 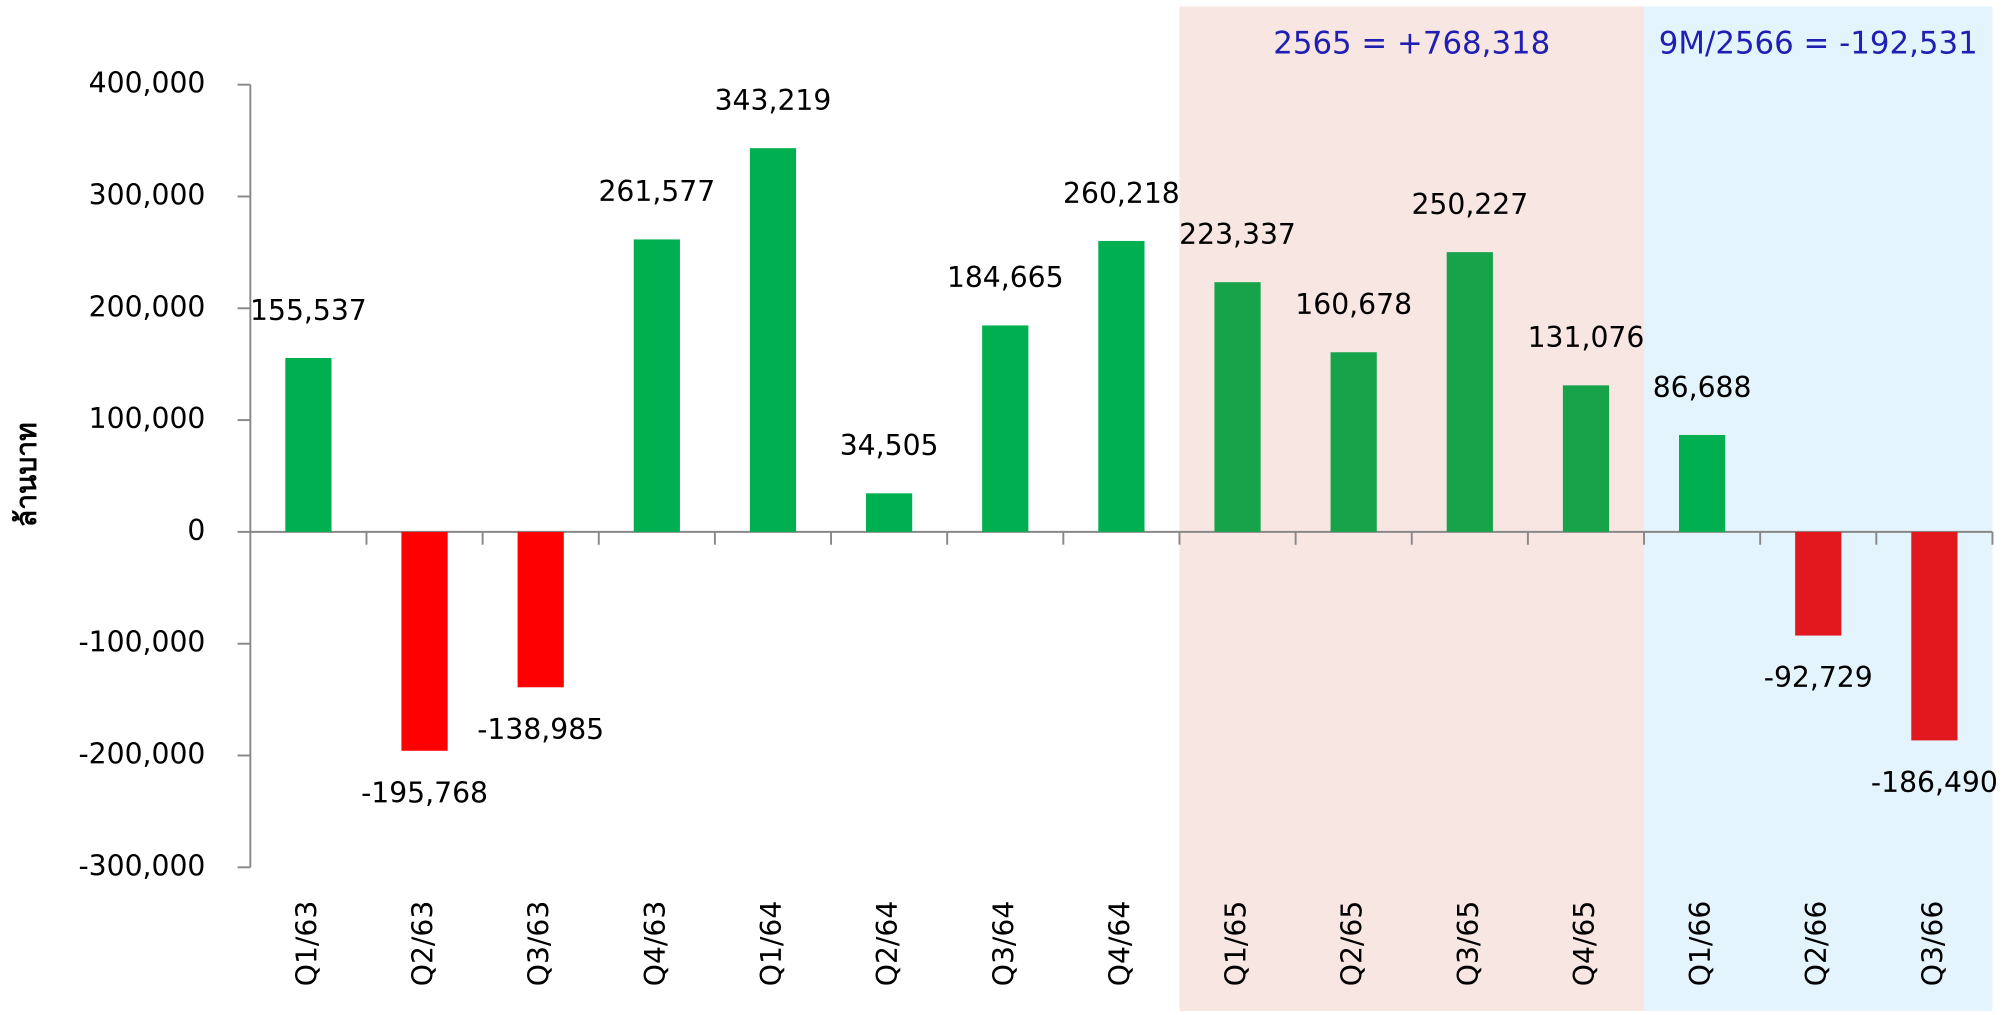 What do you see at coordinates (26, 474) in the screenshot?
I see `y-axis-label: ล้านบาท` at bounding box center [26, 474].